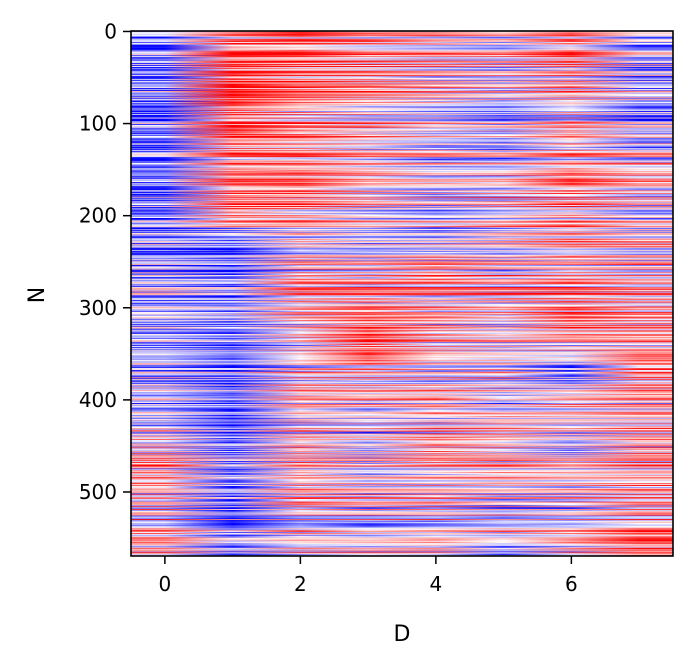  What do you see at coordinates (110, 31) in the screenshot?
I see `y-tick-label: 0` at bounding box center [110, 31].